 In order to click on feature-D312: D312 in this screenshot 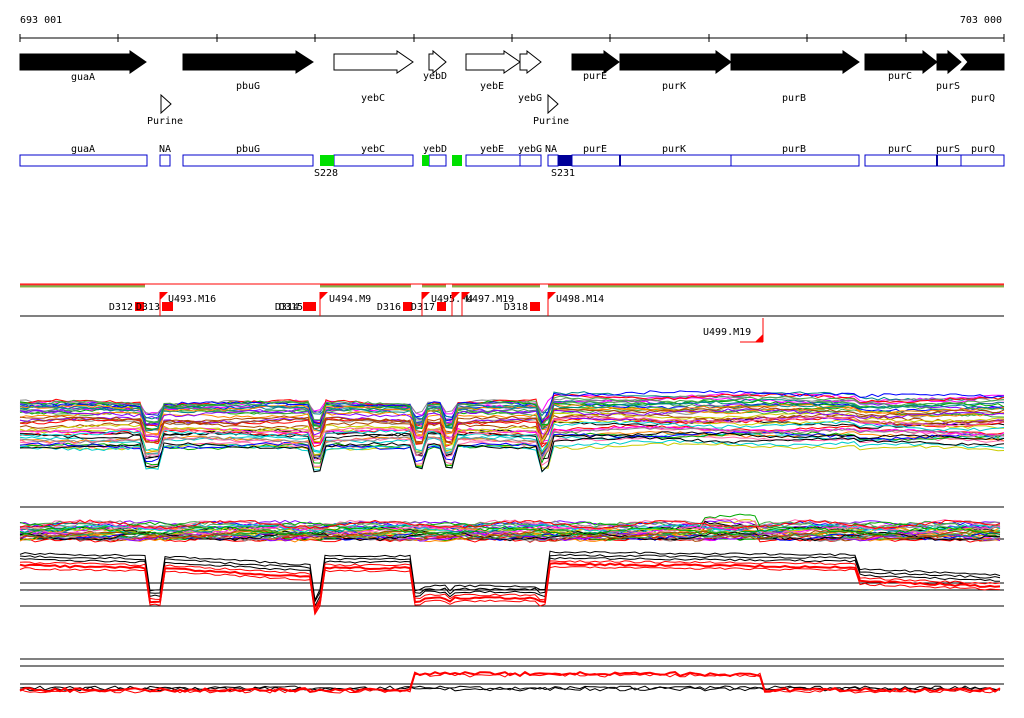, I will do `click(126, 307)`.